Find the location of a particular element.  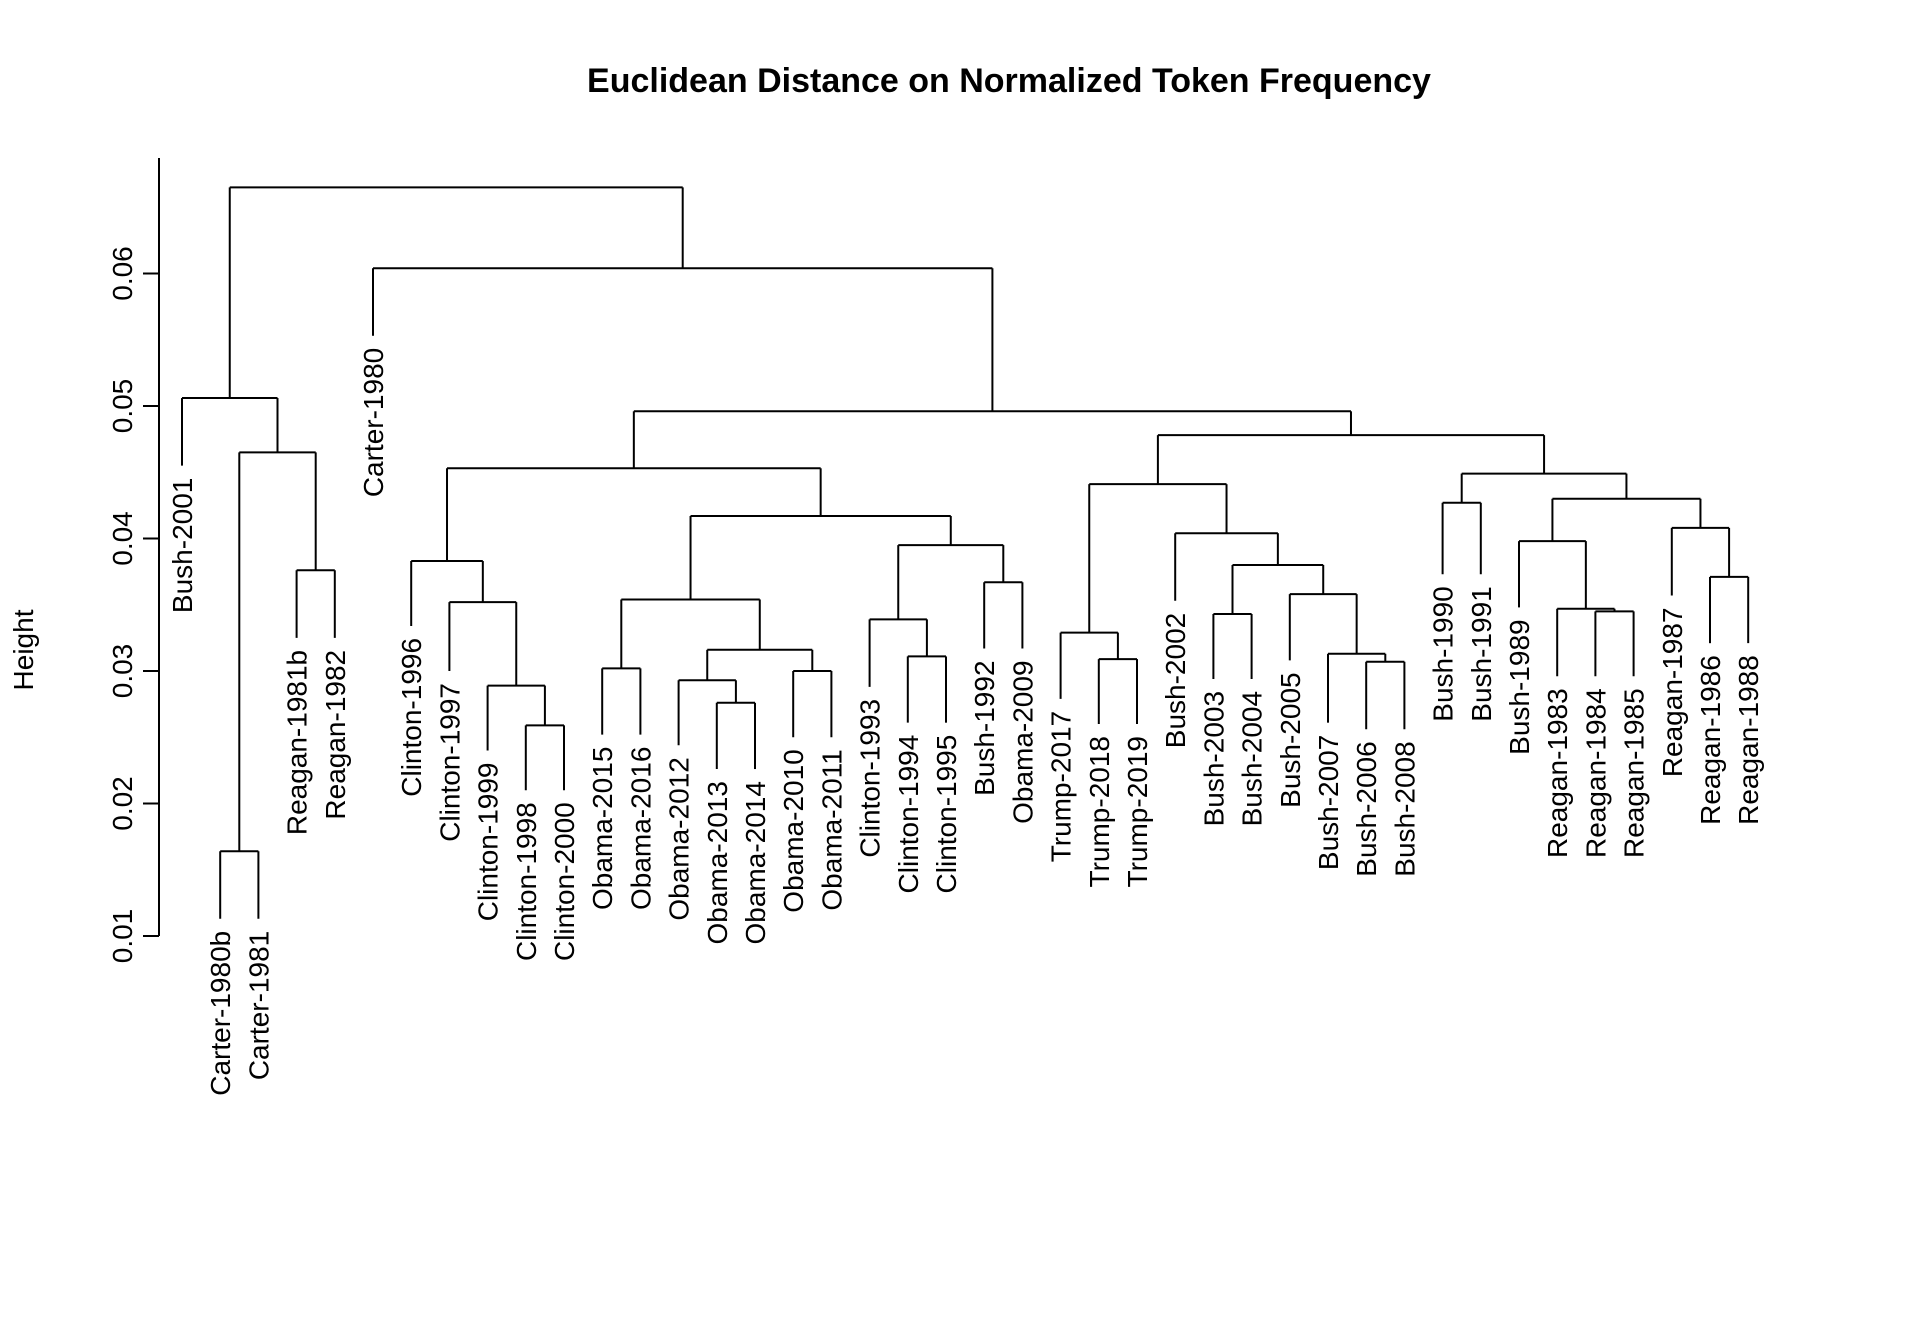

leaf-label: Reagan-1981b is located at coordinates (297, 742).